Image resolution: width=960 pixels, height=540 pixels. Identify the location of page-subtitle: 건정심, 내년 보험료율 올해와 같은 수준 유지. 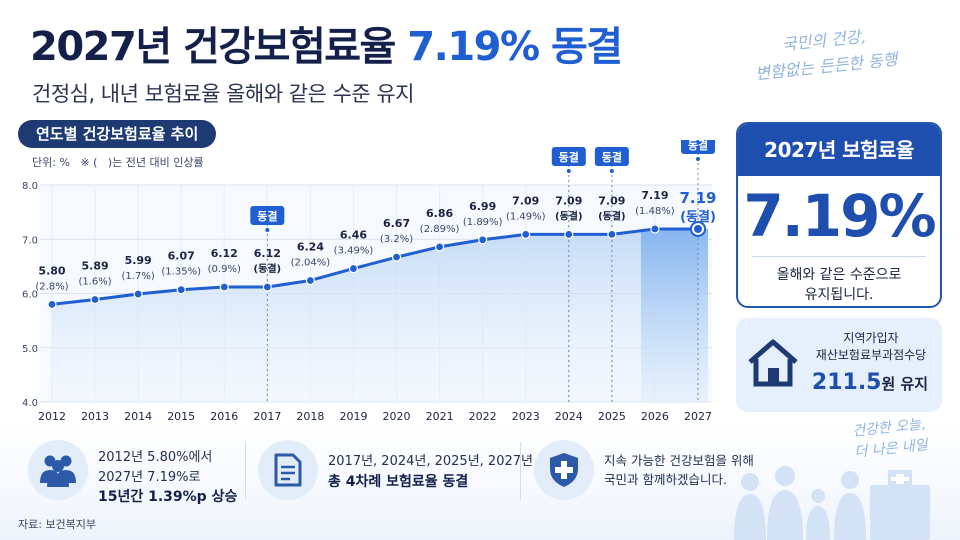
(223, 94).